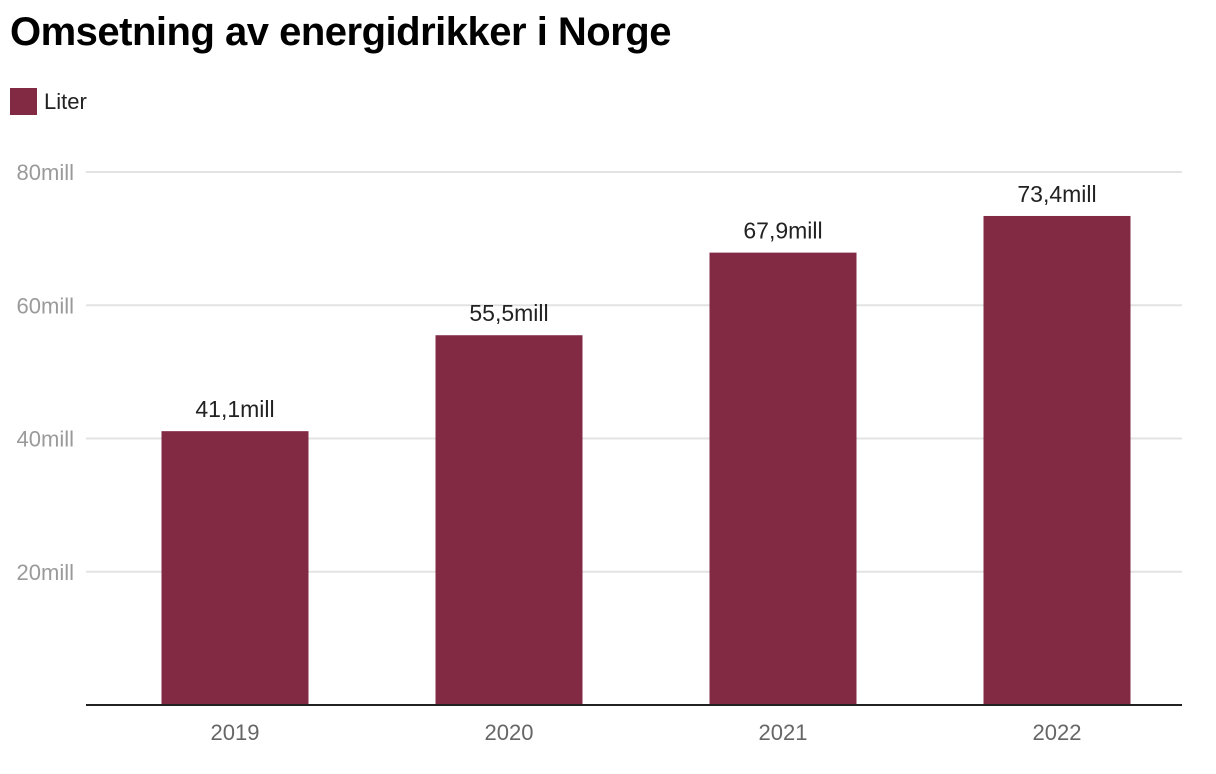 This screenshot has height=774, width=1216. I want to click on legend-label: Liter, so click(65, 101).